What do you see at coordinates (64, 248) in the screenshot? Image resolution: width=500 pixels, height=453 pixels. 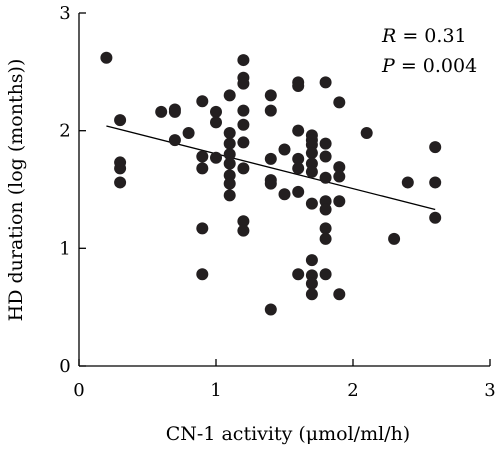 I see `y-tick-label-1: 1` at bounding box center [64, 248].